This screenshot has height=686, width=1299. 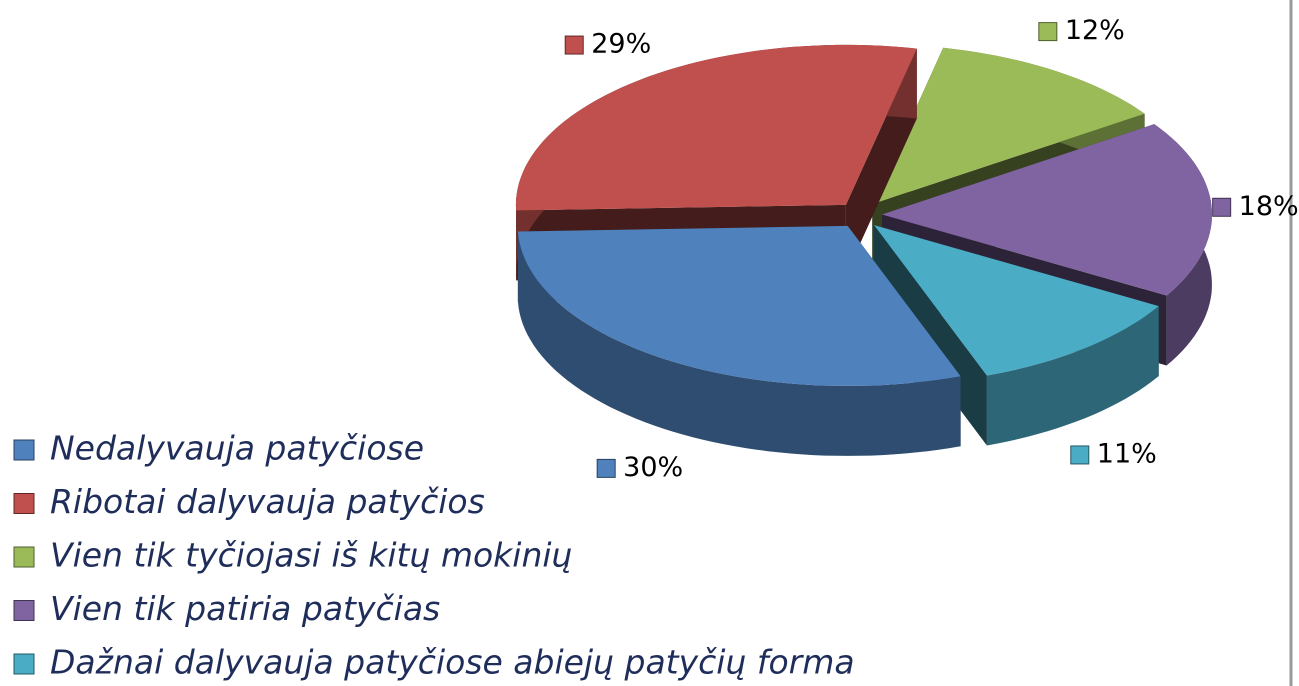 What do you see at coordinates (621, 44) in the screenshot?
I see `data-label: 29%` at bounding box center [621, 44].